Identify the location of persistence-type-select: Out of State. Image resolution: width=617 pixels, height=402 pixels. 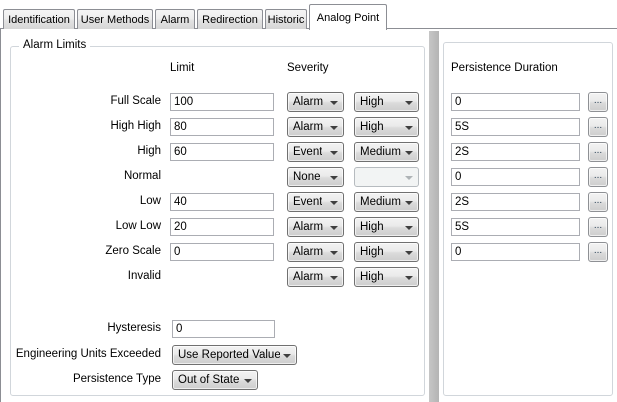
(215, 380).